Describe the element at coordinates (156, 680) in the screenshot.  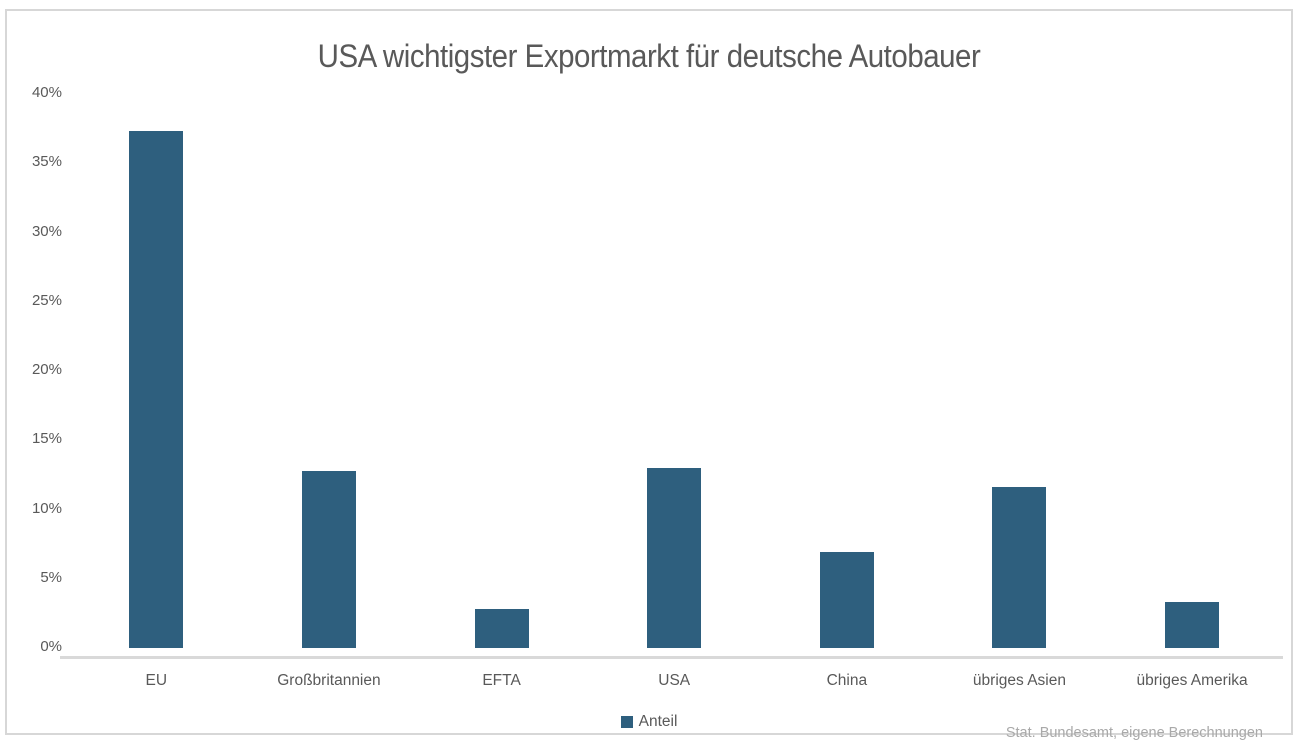
I see `x-category-label: EU` at that location.